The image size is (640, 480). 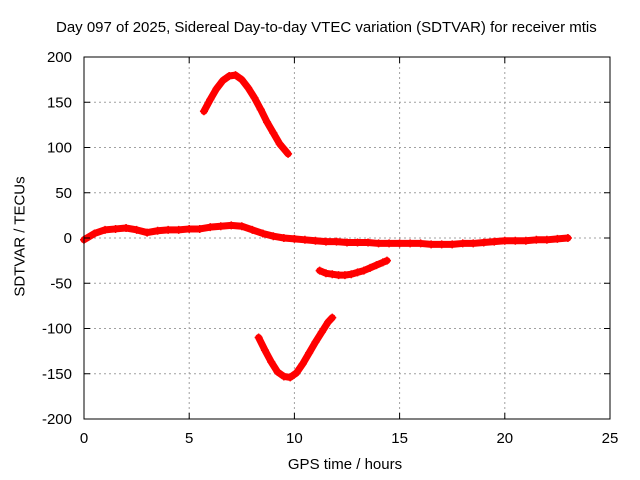 What do you see at coordinates (189, 438) in the screenshot?
I see `x-tick-label: 5` at bounding box center [189, 438].